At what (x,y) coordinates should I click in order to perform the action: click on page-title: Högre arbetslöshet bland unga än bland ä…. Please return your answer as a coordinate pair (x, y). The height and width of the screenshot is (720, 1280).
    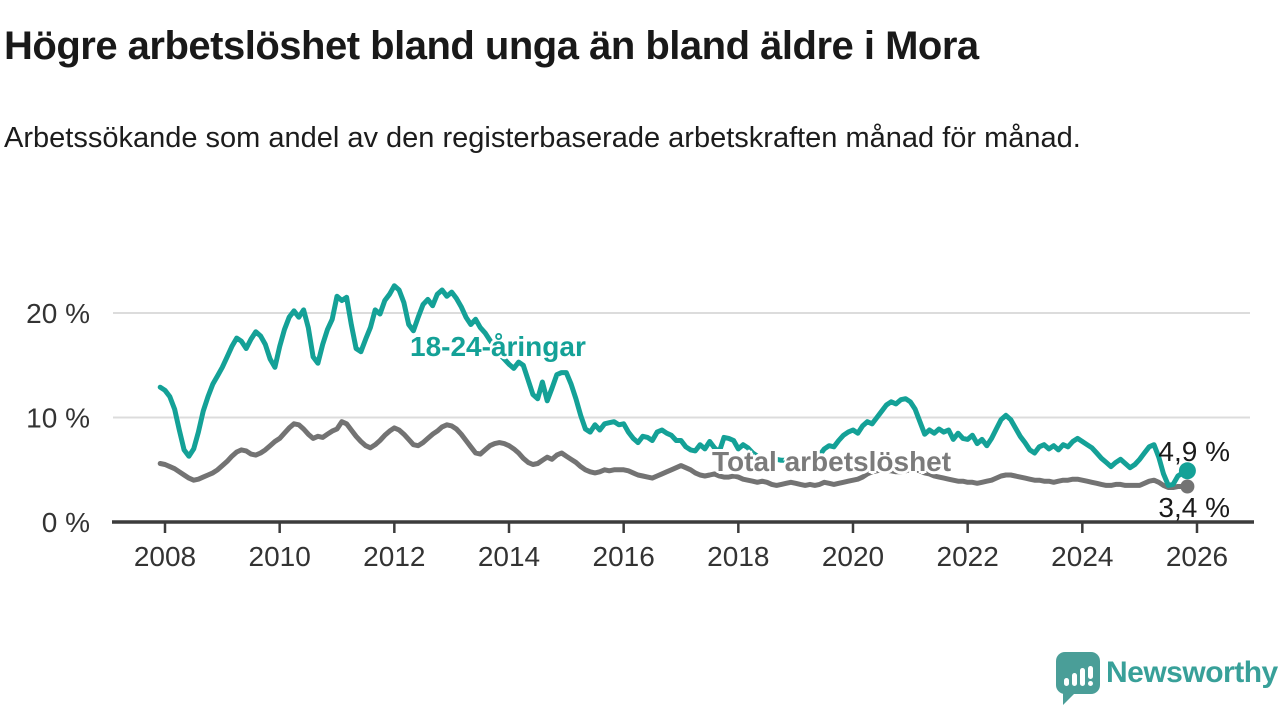
    Looking at the image, I should click on (491, 46).